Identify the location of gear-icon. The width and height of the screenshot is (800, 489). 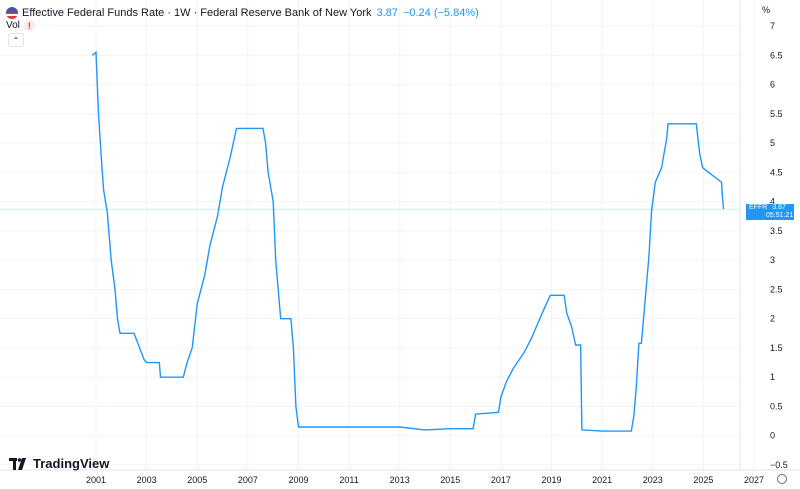
(782, 479).